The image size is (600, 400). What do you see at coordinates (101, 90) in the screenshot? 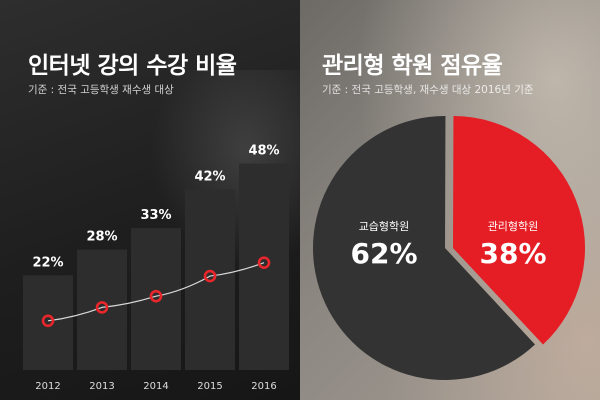
I see `bar-chart-subtitle: 기준 : 전국 고등학생 재수생 대상` at bounding box center [101, 90].